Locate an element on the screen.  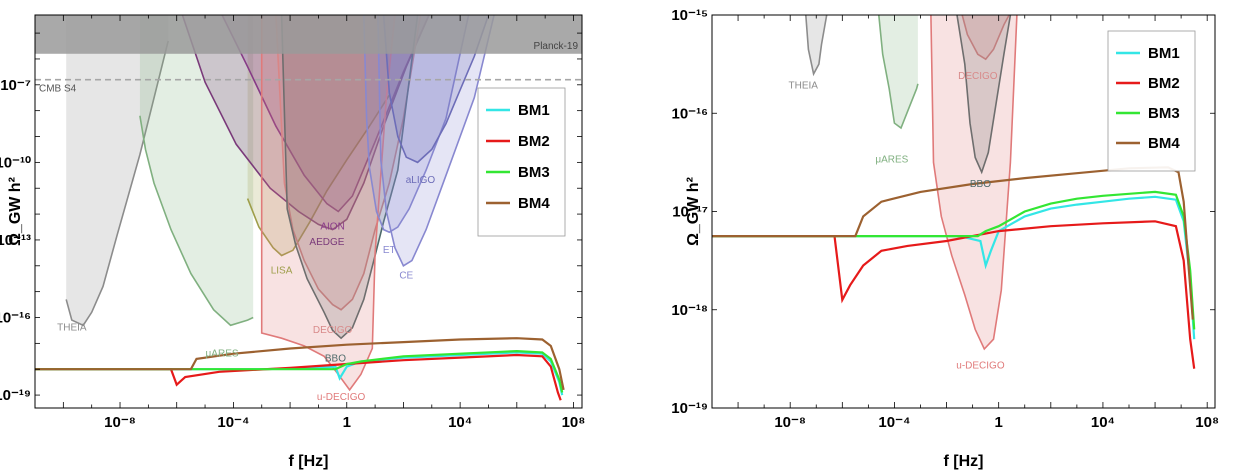
detector-curve-aligo is located at coordinates (436, 89).